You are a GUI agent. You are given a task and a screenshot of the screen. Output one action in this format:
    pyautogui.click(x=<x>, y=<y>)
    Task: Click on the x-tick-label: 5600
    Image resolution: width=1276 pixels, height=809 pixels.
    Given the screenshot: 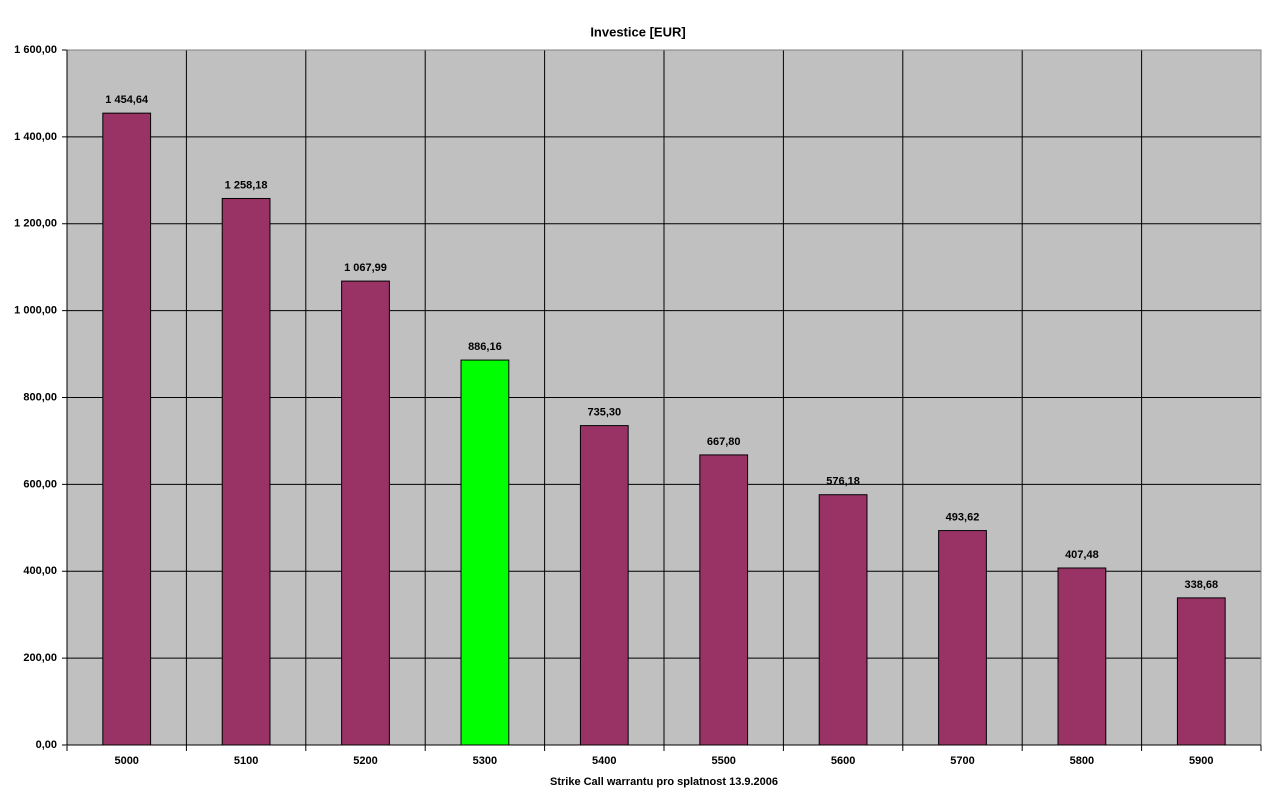 What is the action you would take?
    pyautogui.click(x=843, y=761)
    